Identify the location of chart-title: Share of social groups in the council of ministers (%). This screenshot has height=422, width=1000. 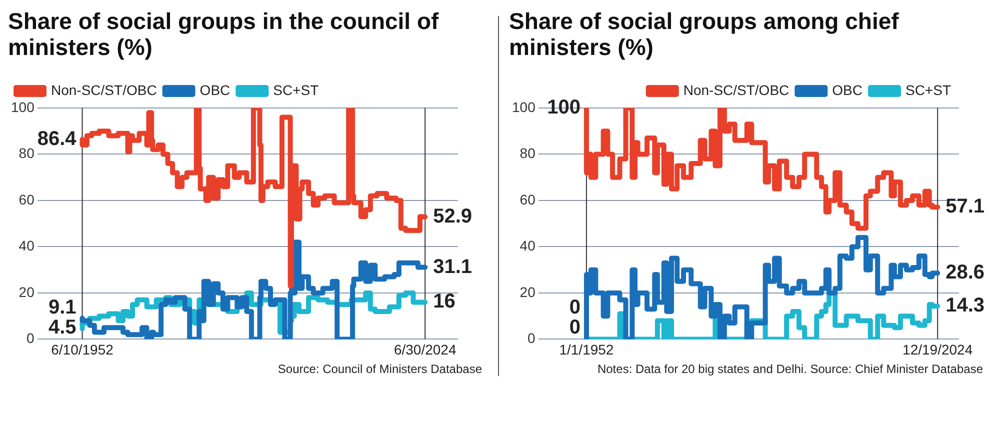
(224, 35).